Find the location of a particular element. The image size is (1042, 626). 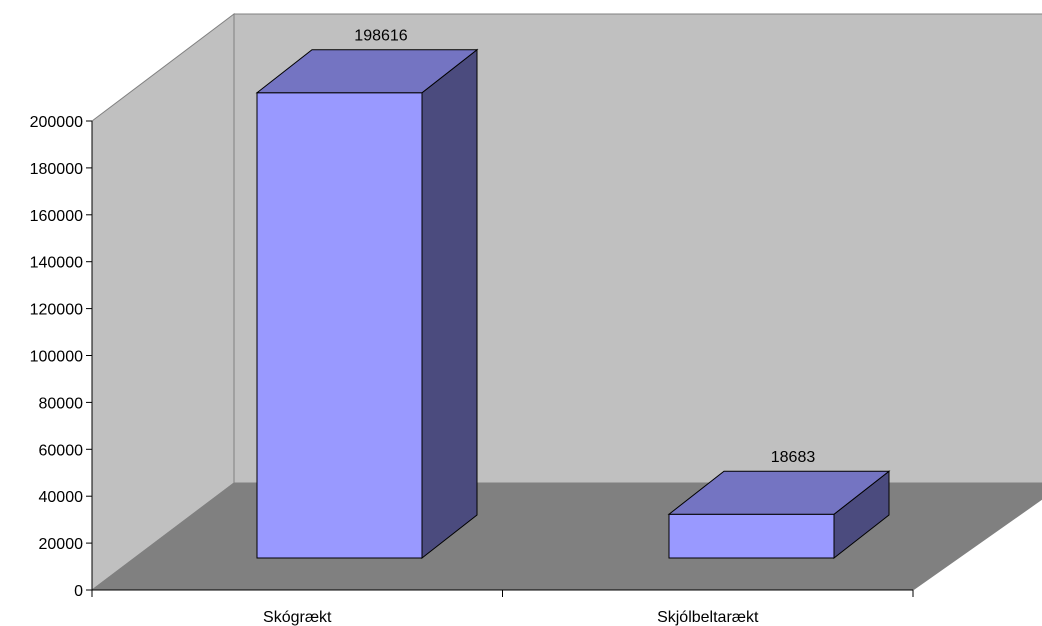

y-tick-label: 180000 is located at coordinates (56, 169).